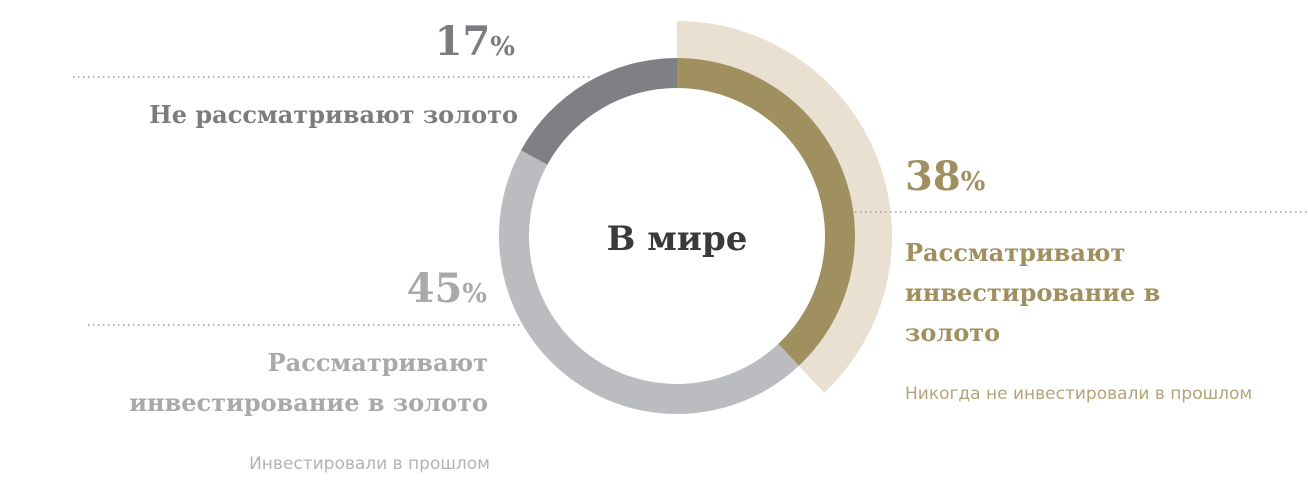  What do you see at coordinates (475, 41) in the screenshot?
I see `value-label: 17%` at bounding box center [475, 41].